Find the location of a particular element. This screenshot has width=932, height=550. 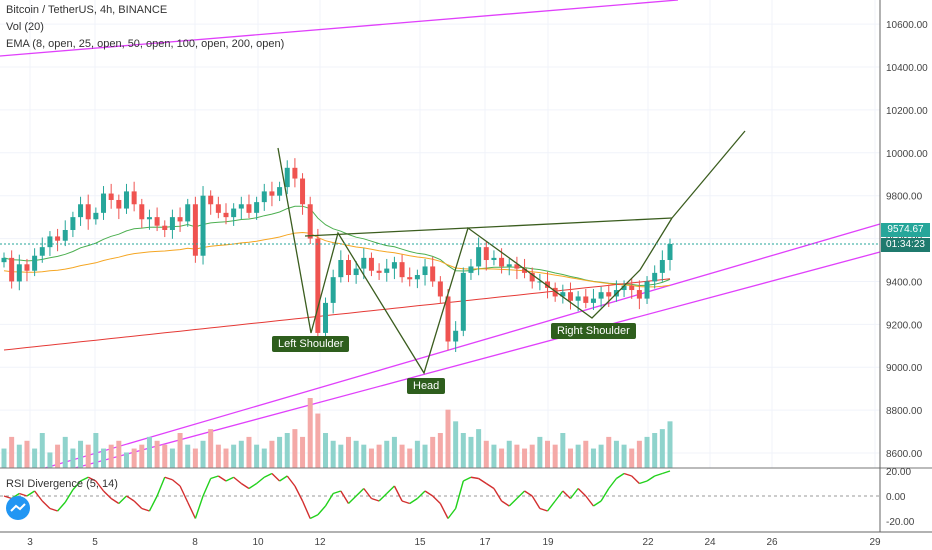

x-tick-label: 8 is located at coordinates (195, 542).